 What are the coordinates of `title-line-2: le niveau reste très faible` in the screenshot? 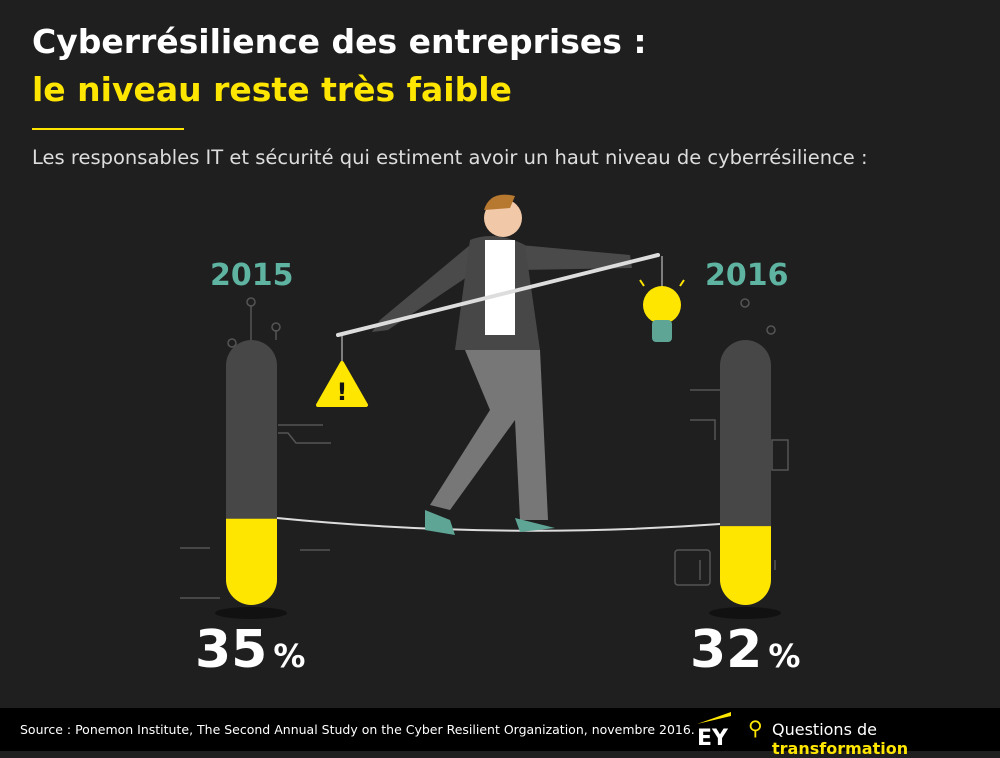 It's located at (272, 89).